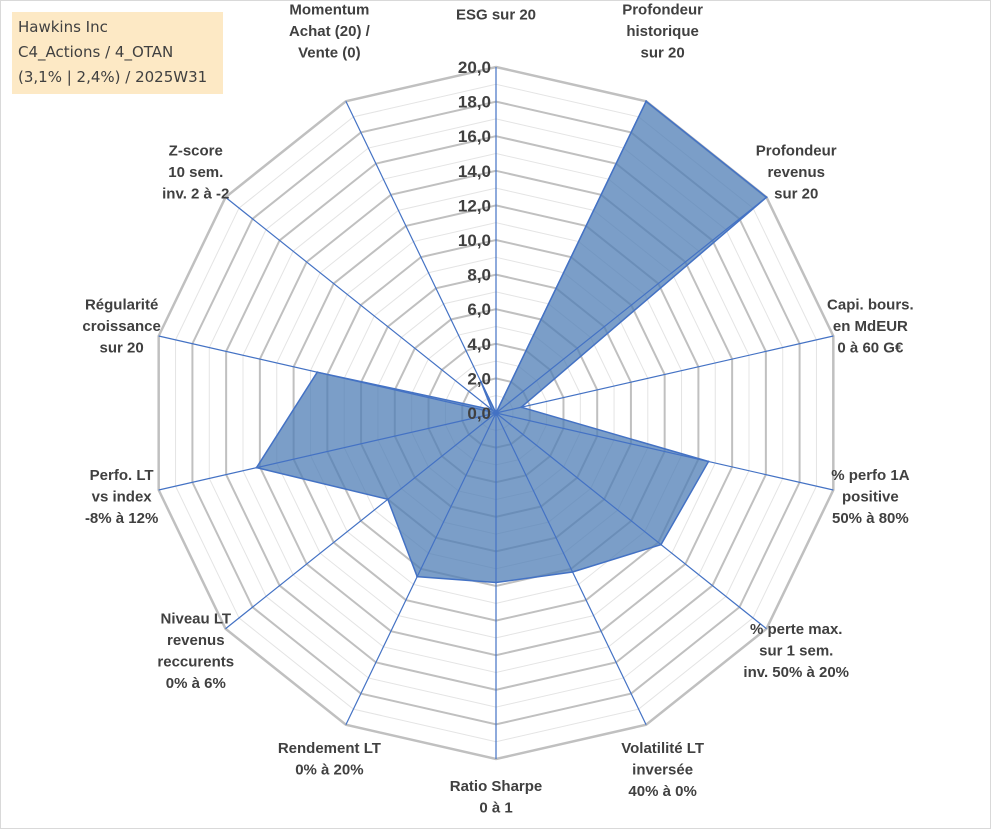  Describe the element at coordinates (870, 326) in the screenshot. I see `category-label: en MdEUR` at that location.